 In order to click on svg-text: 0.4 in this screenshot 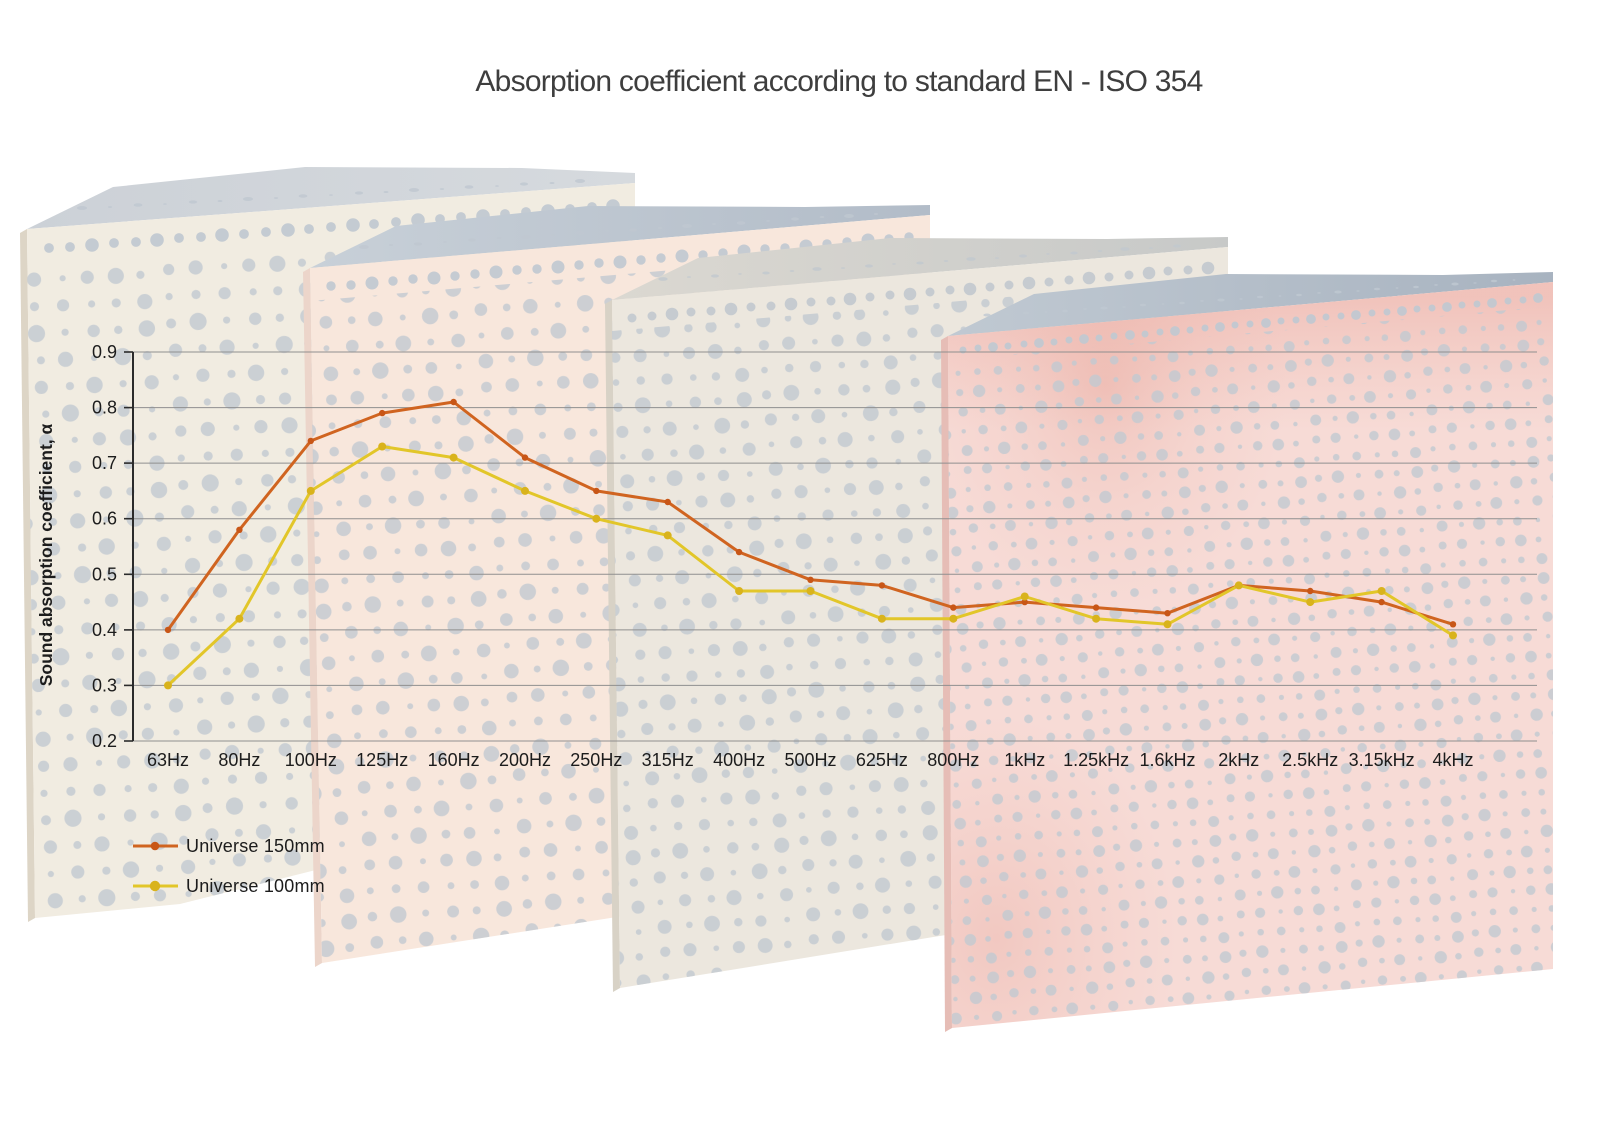, I will do `click(104, 630)`.